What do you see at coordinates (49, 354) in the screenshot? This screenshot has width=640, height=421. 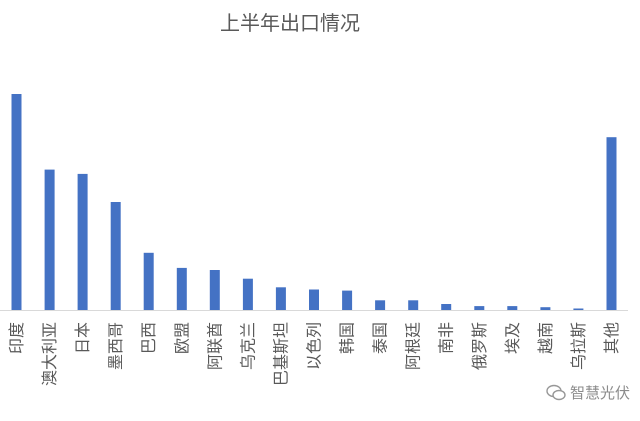 I see `category-label-1: 澳大利亚` at bounding box center [49, 354].